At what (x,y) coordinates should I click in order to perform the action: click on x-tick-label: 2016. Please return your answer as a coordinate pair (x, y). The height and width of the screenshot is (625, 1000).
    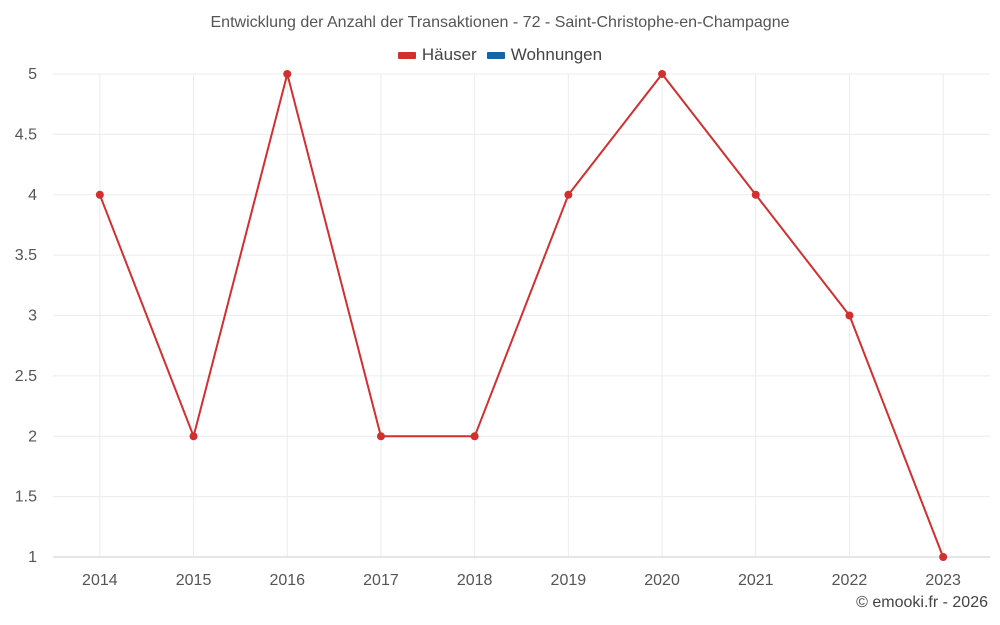
    Looking at the image, I should click on (287, 580).